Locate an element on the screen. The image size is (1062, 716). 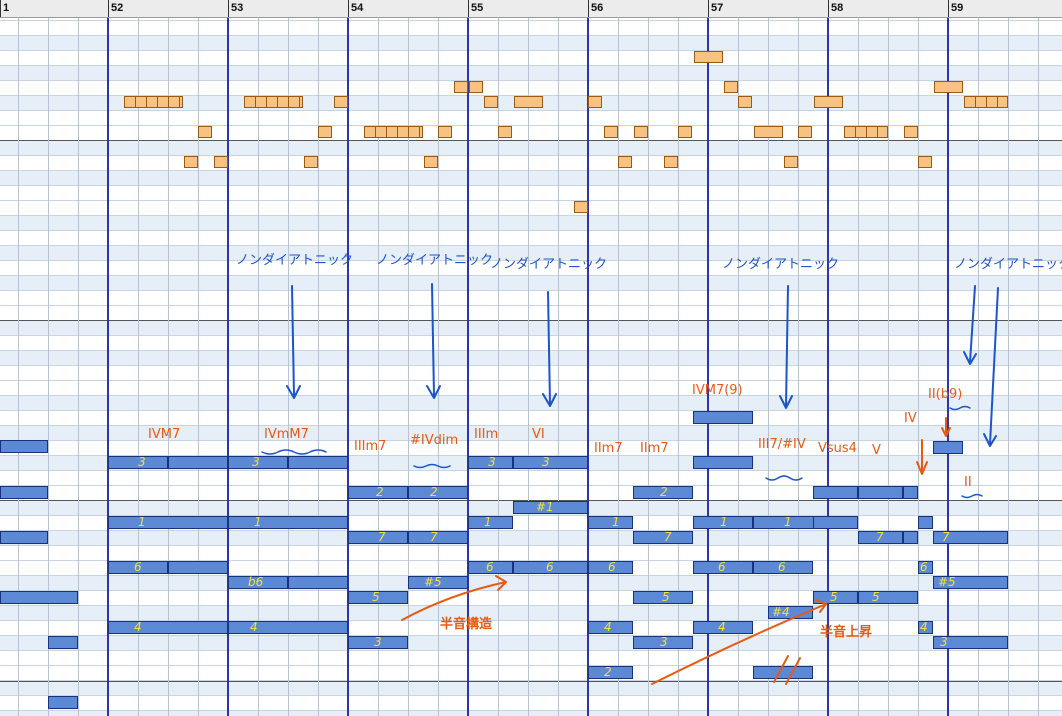
measure-number: 57 is located at coordinates (717, 8).